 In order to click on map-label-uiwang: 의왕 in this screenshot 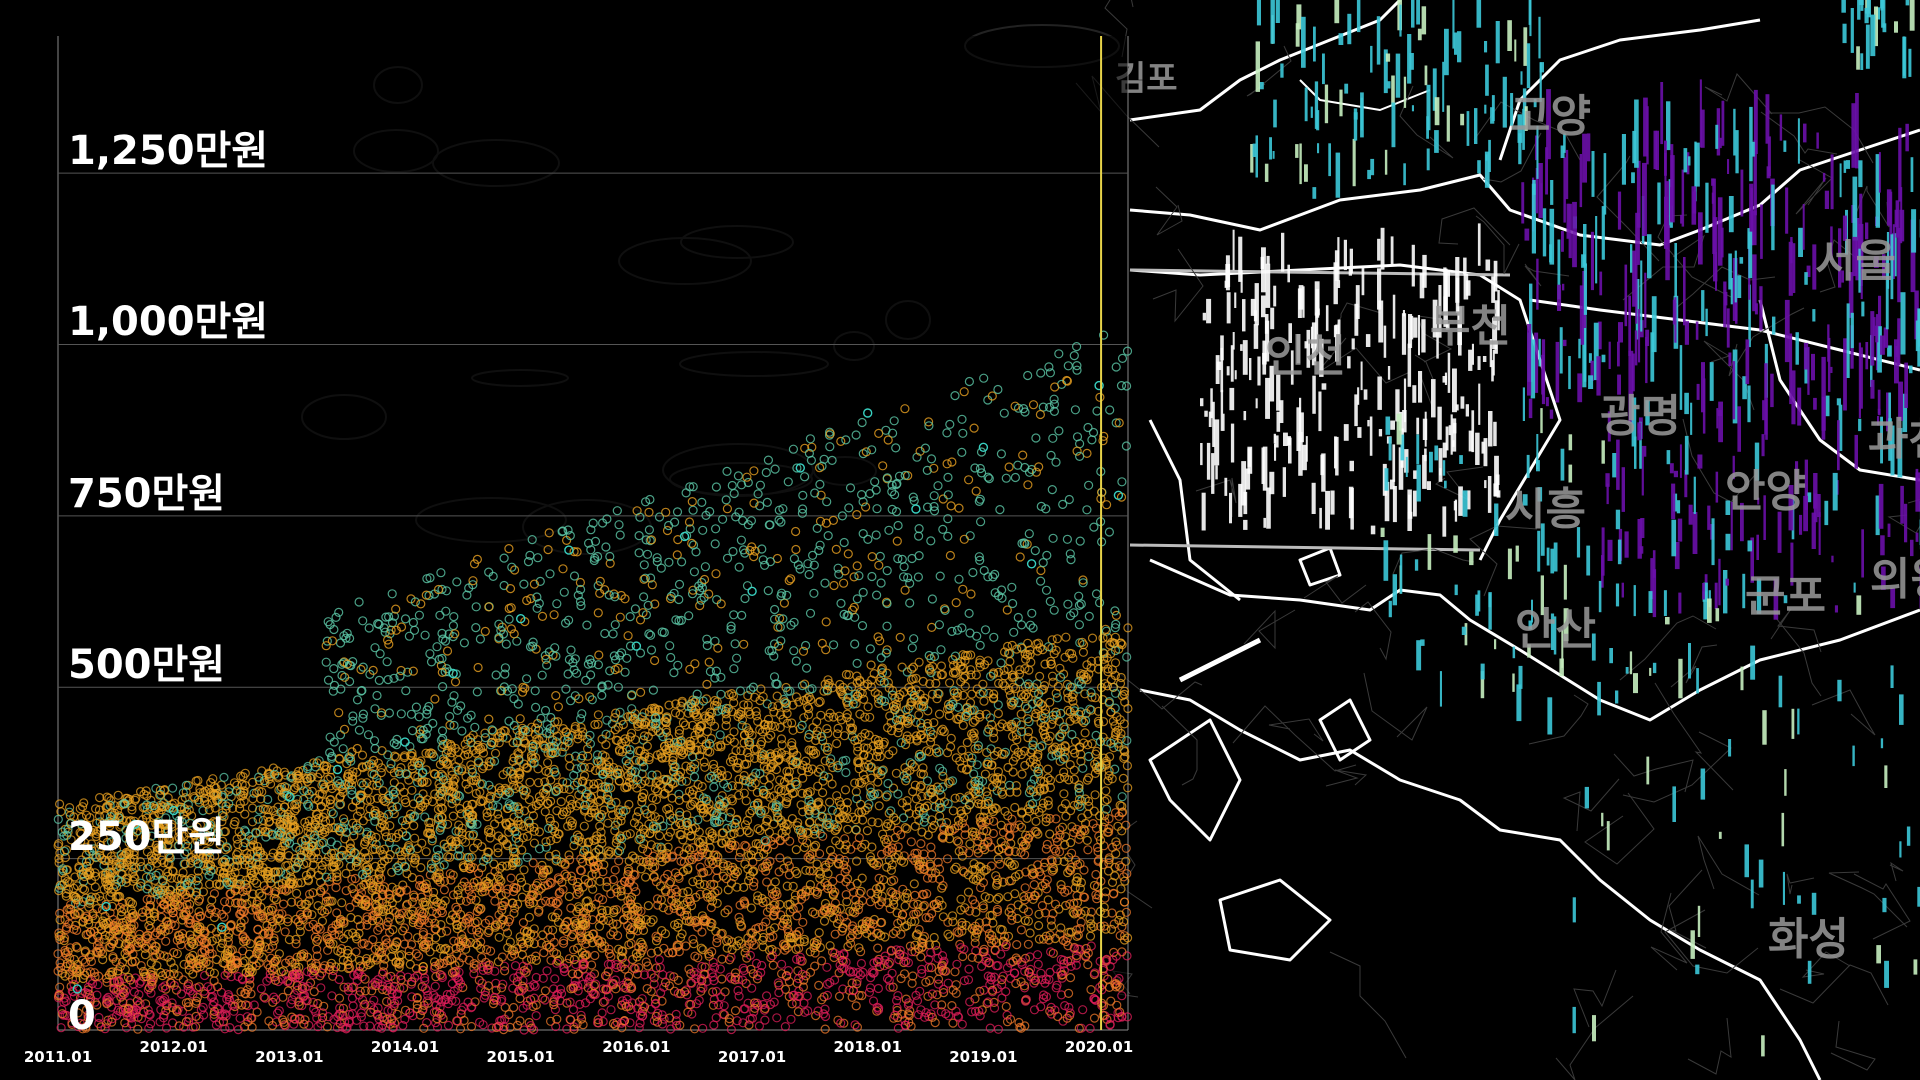, I will do `click(1895, 579)`.